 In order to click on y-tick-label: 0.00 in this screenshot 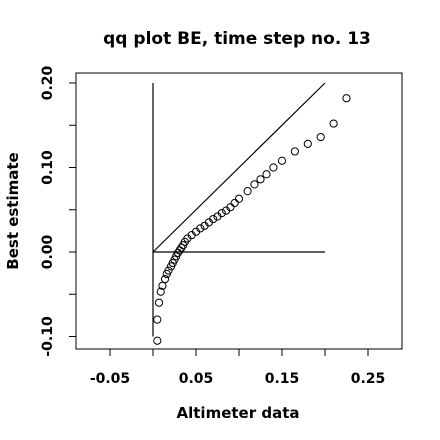, I will do `click(48, 251)`.